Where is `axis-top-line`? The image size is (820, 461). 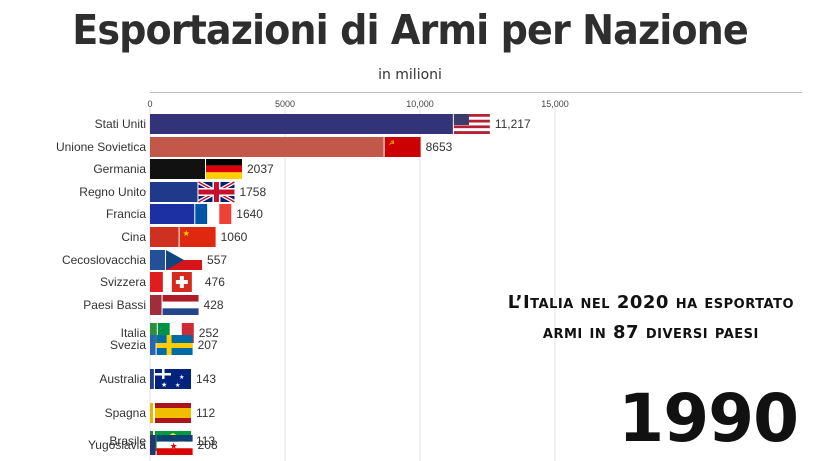
axis-top-line is located at coordinates (476, 92).